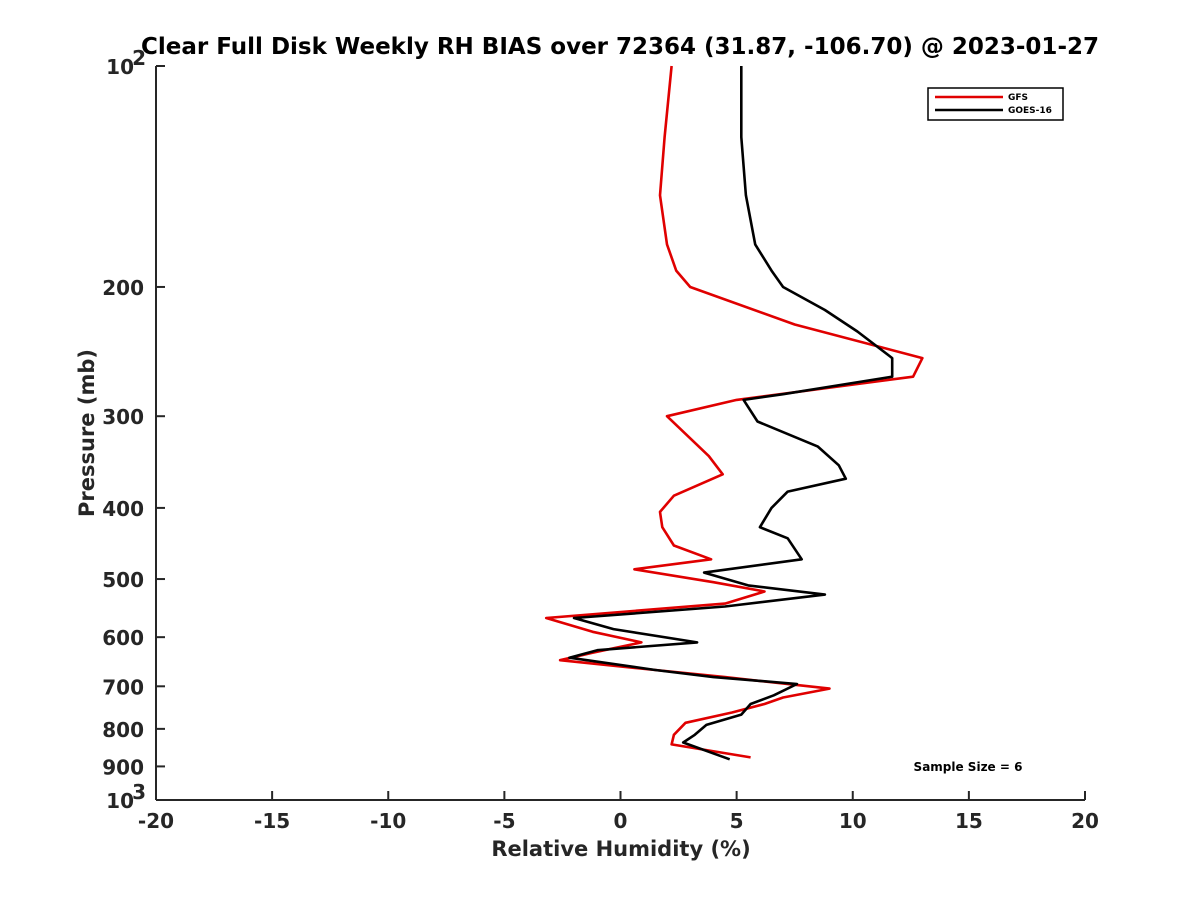  What do you see at coordinates (968, 767) in the screenshot?
I see `sample-size-annotation: Sample Size = 6` at bounding box center [968, 767].